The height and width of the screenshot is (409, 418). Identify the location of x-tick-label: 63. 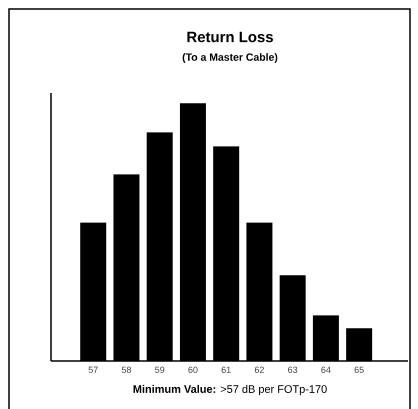
(293, 369).